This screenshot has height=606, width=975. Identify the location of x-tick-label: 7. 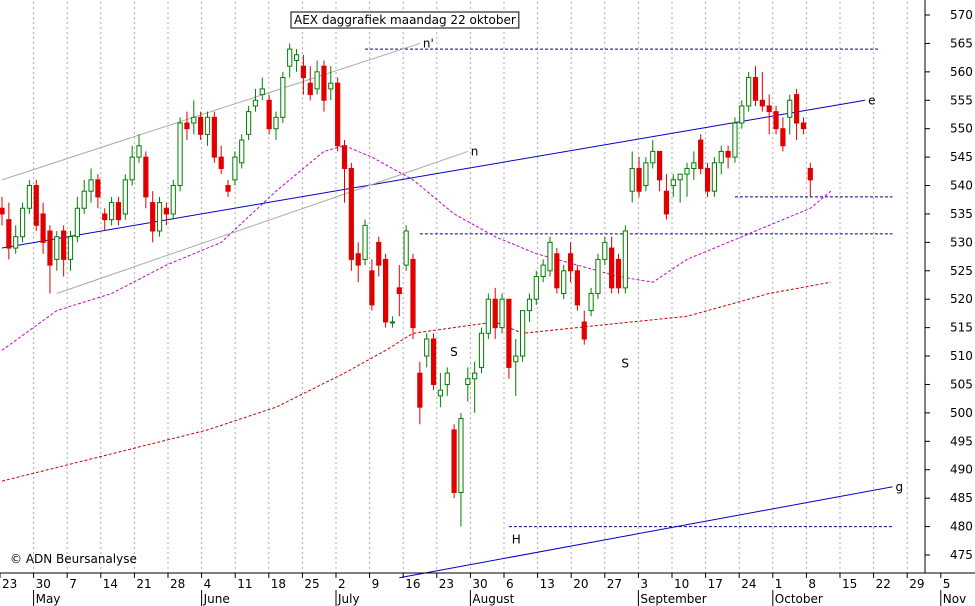
(73, 584).